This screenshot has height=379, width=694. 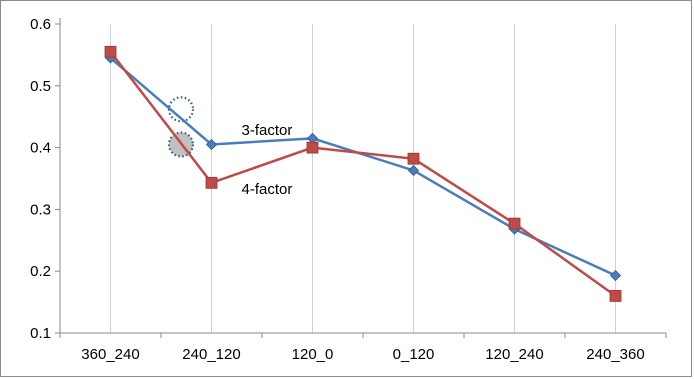 I want to click on x-tick-label: 240_120, so click(x=211, y=354).